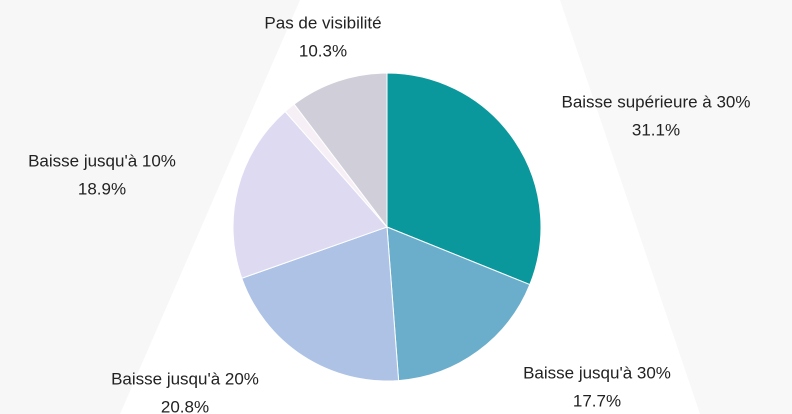 The image size is (792, 414). I want to click on slice-value-label: 31.1%, so click(656, 129).